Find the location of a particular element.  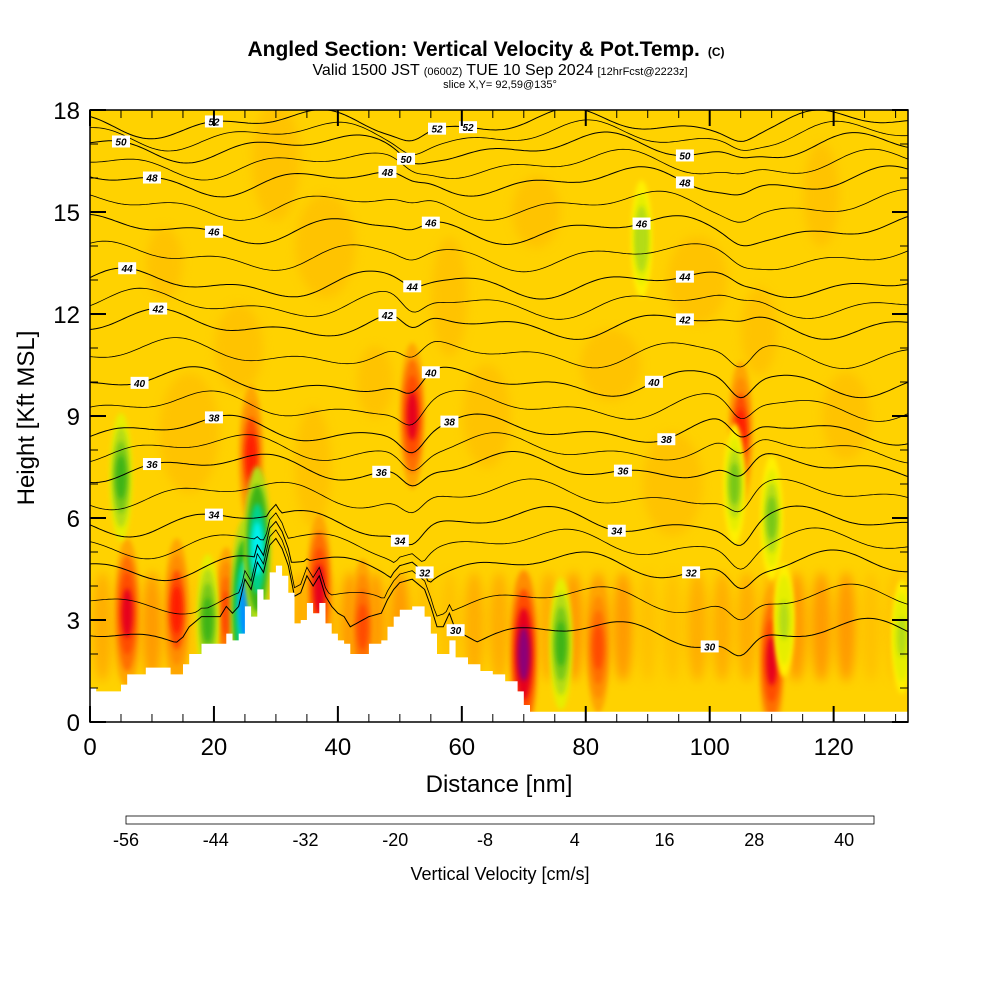

isentrope-label: 42 is located at coordinates (387, 315).